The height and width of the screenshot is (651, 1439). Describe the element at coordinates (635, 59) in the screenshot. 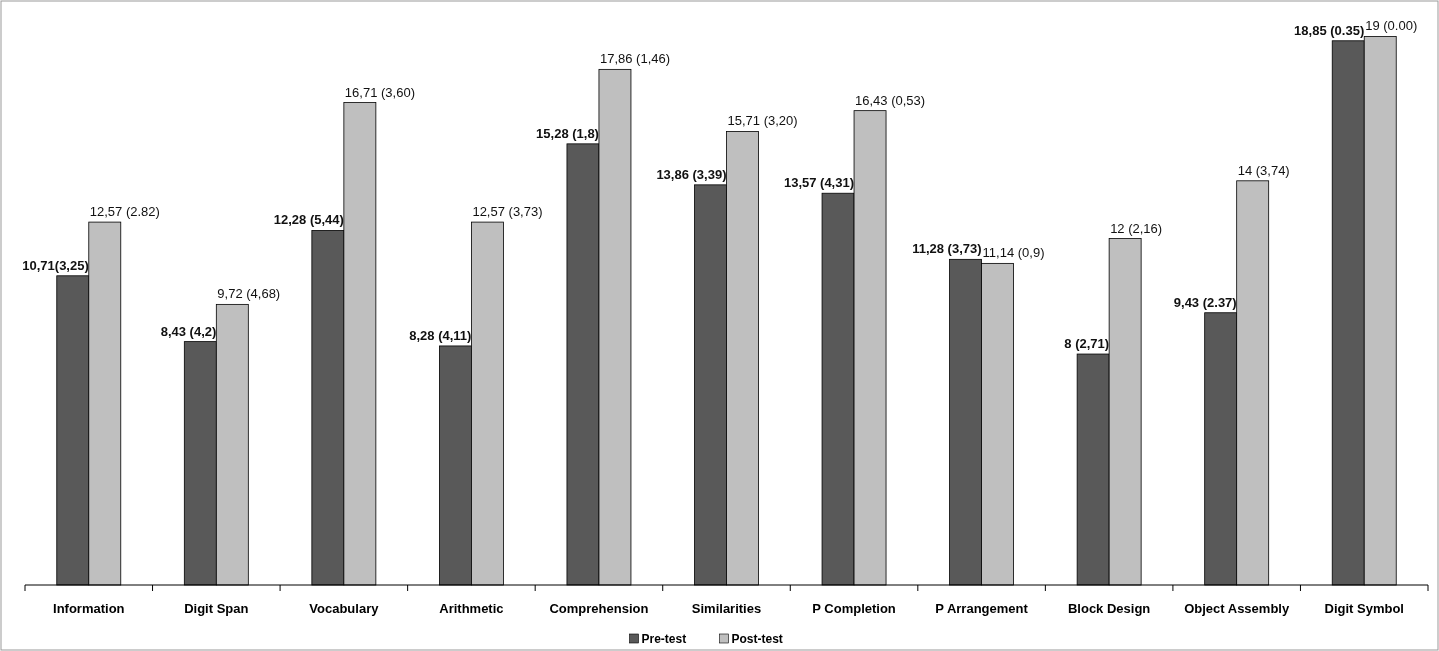

I see `data-label: 17,86 (1,46)` at that location.